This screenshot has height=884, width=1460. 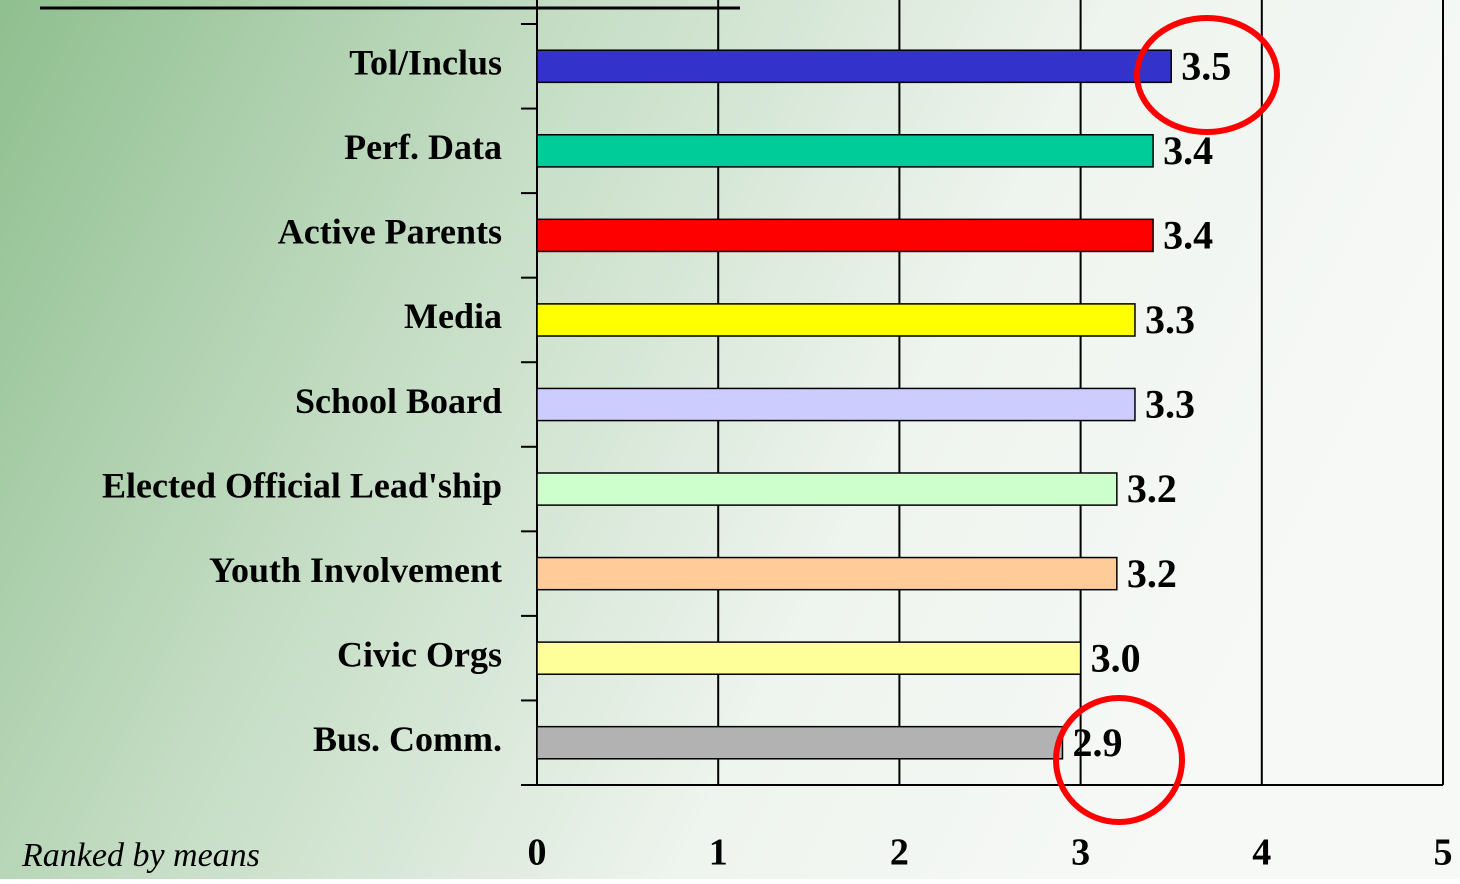 I want to click on y-tick-label: Media, so click(x=453, y=316).